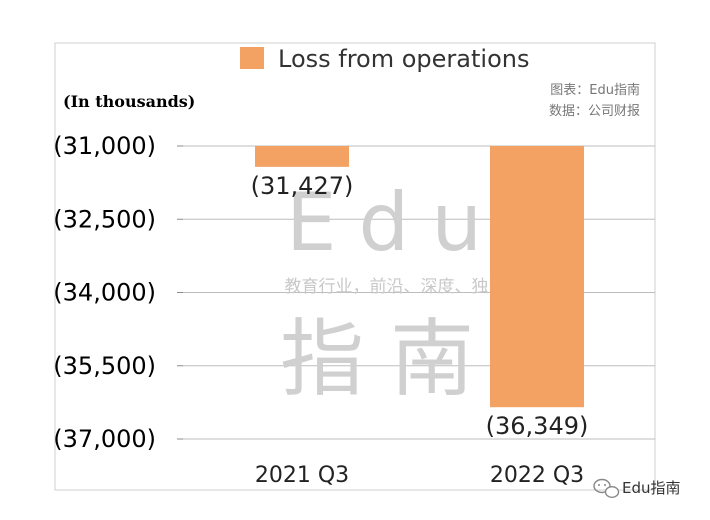 The image size is (710, 520). I want to click on y-tick-label: (35,500), so click(104, 366).